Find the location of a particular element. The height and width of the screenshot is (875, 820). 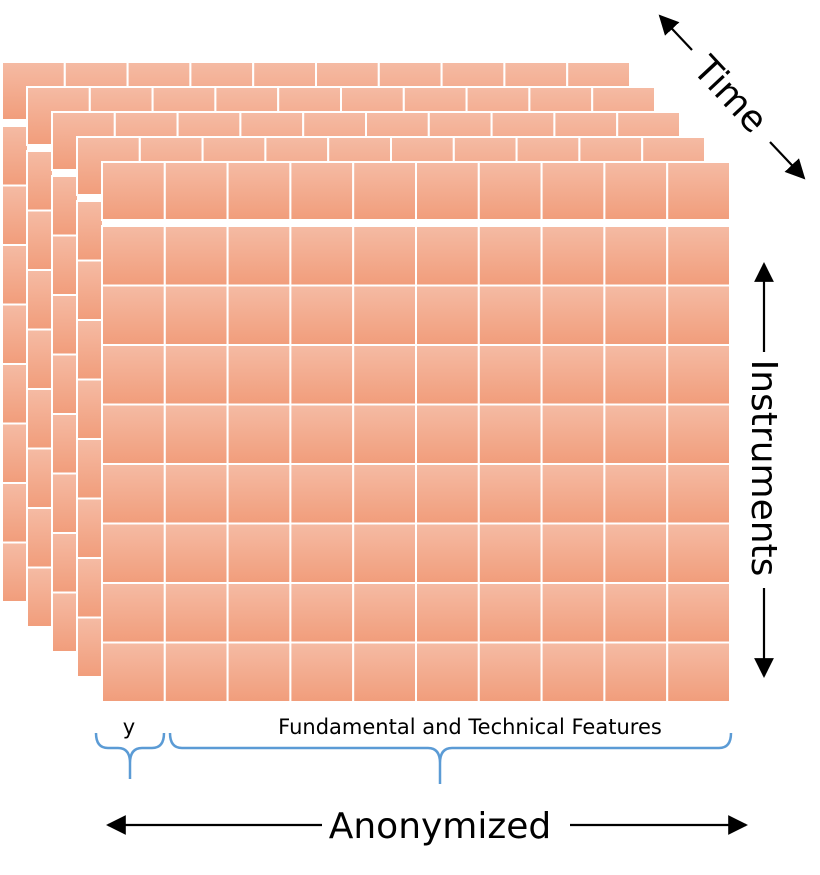

target-label: y is located at coordinates (129, 727).